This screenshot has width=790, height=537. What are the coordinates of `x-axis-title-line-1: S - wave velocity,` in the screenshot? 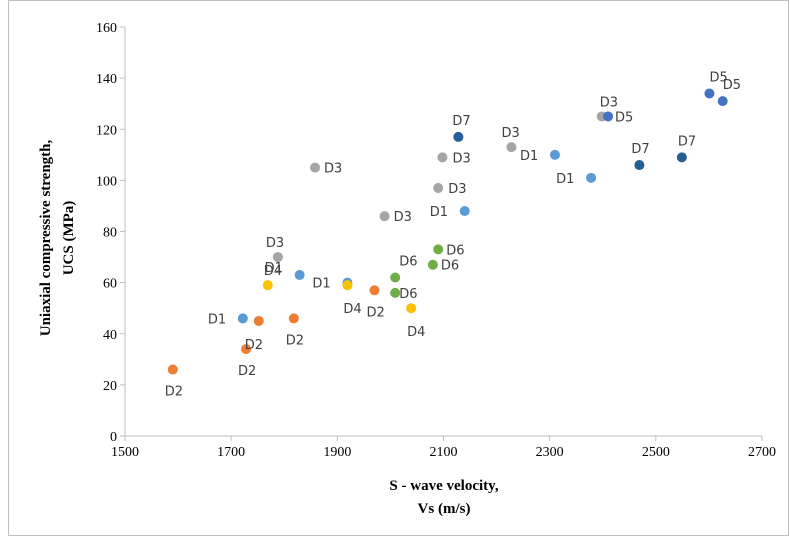 It's located at (443, 486).